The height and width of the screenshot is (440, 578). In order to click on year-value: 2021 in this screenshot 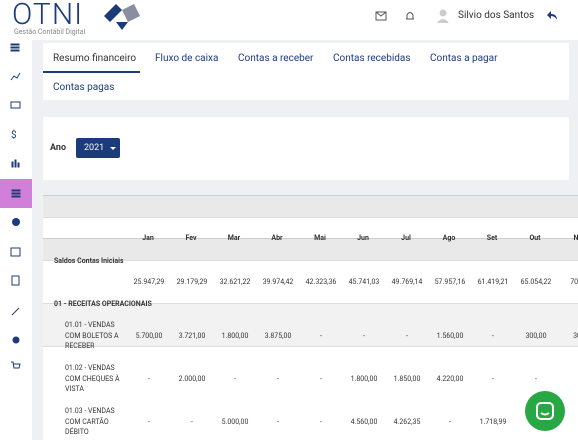, I will do `click(94, 148)`.